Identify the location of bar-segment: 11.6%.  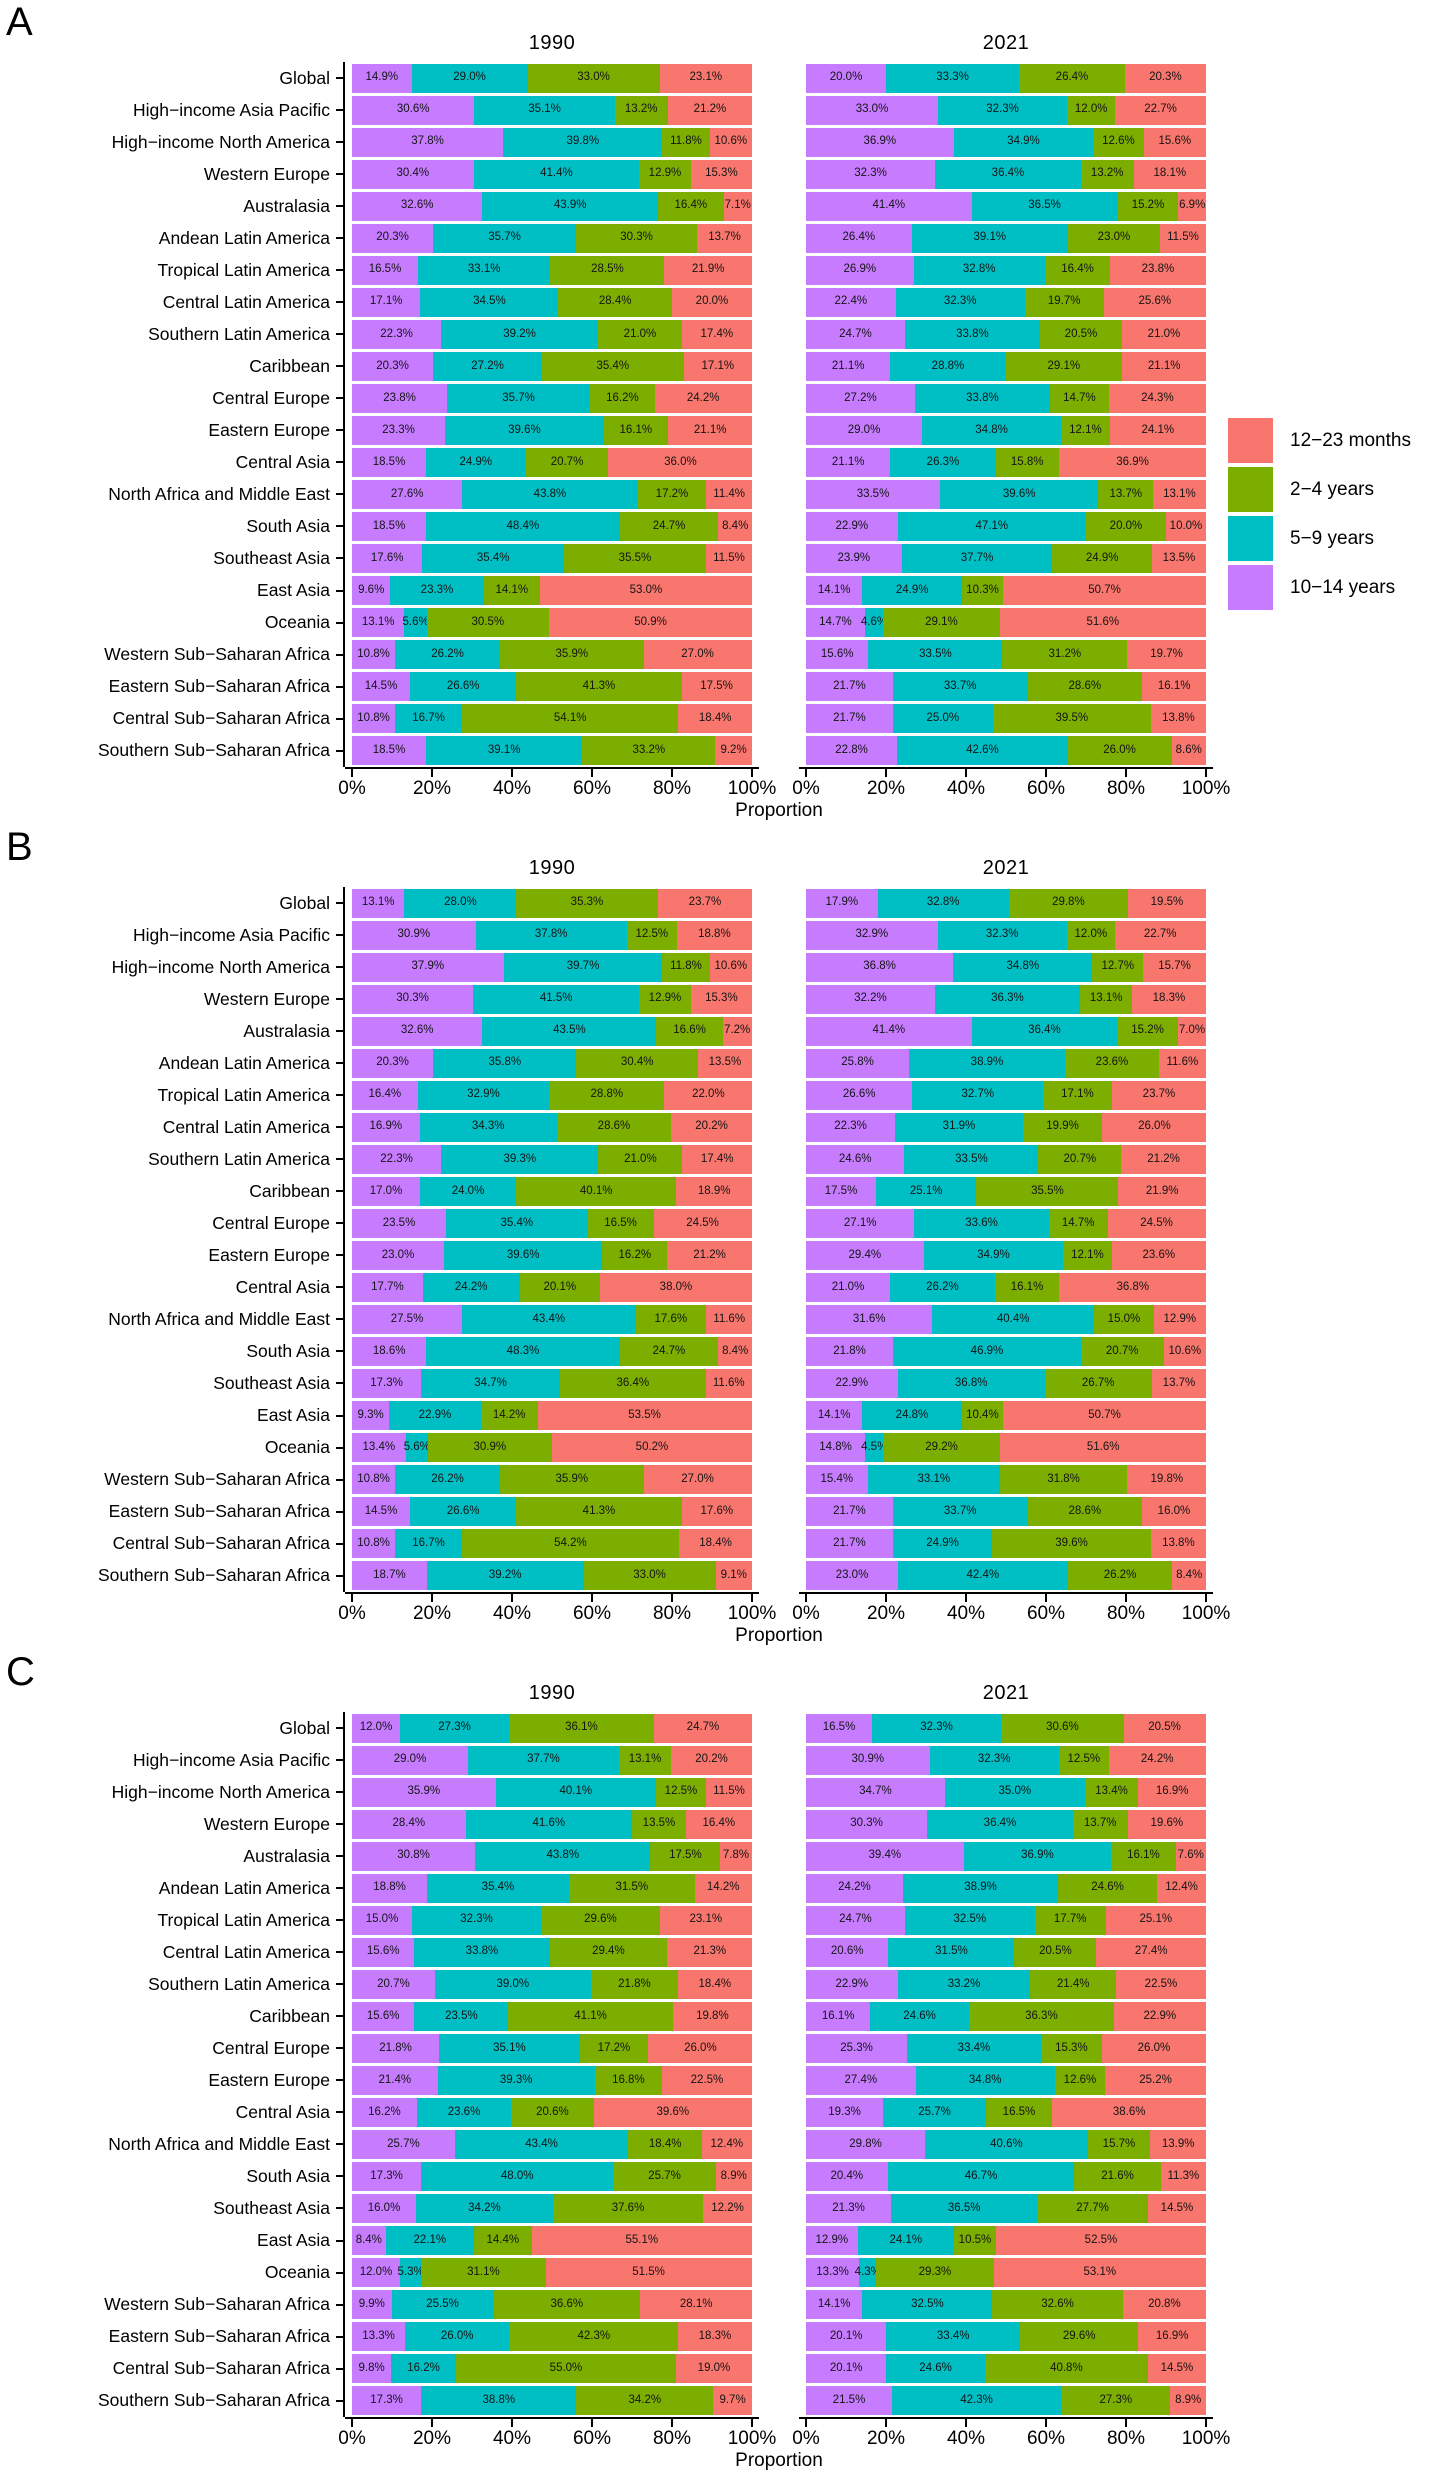
(728, 1383).